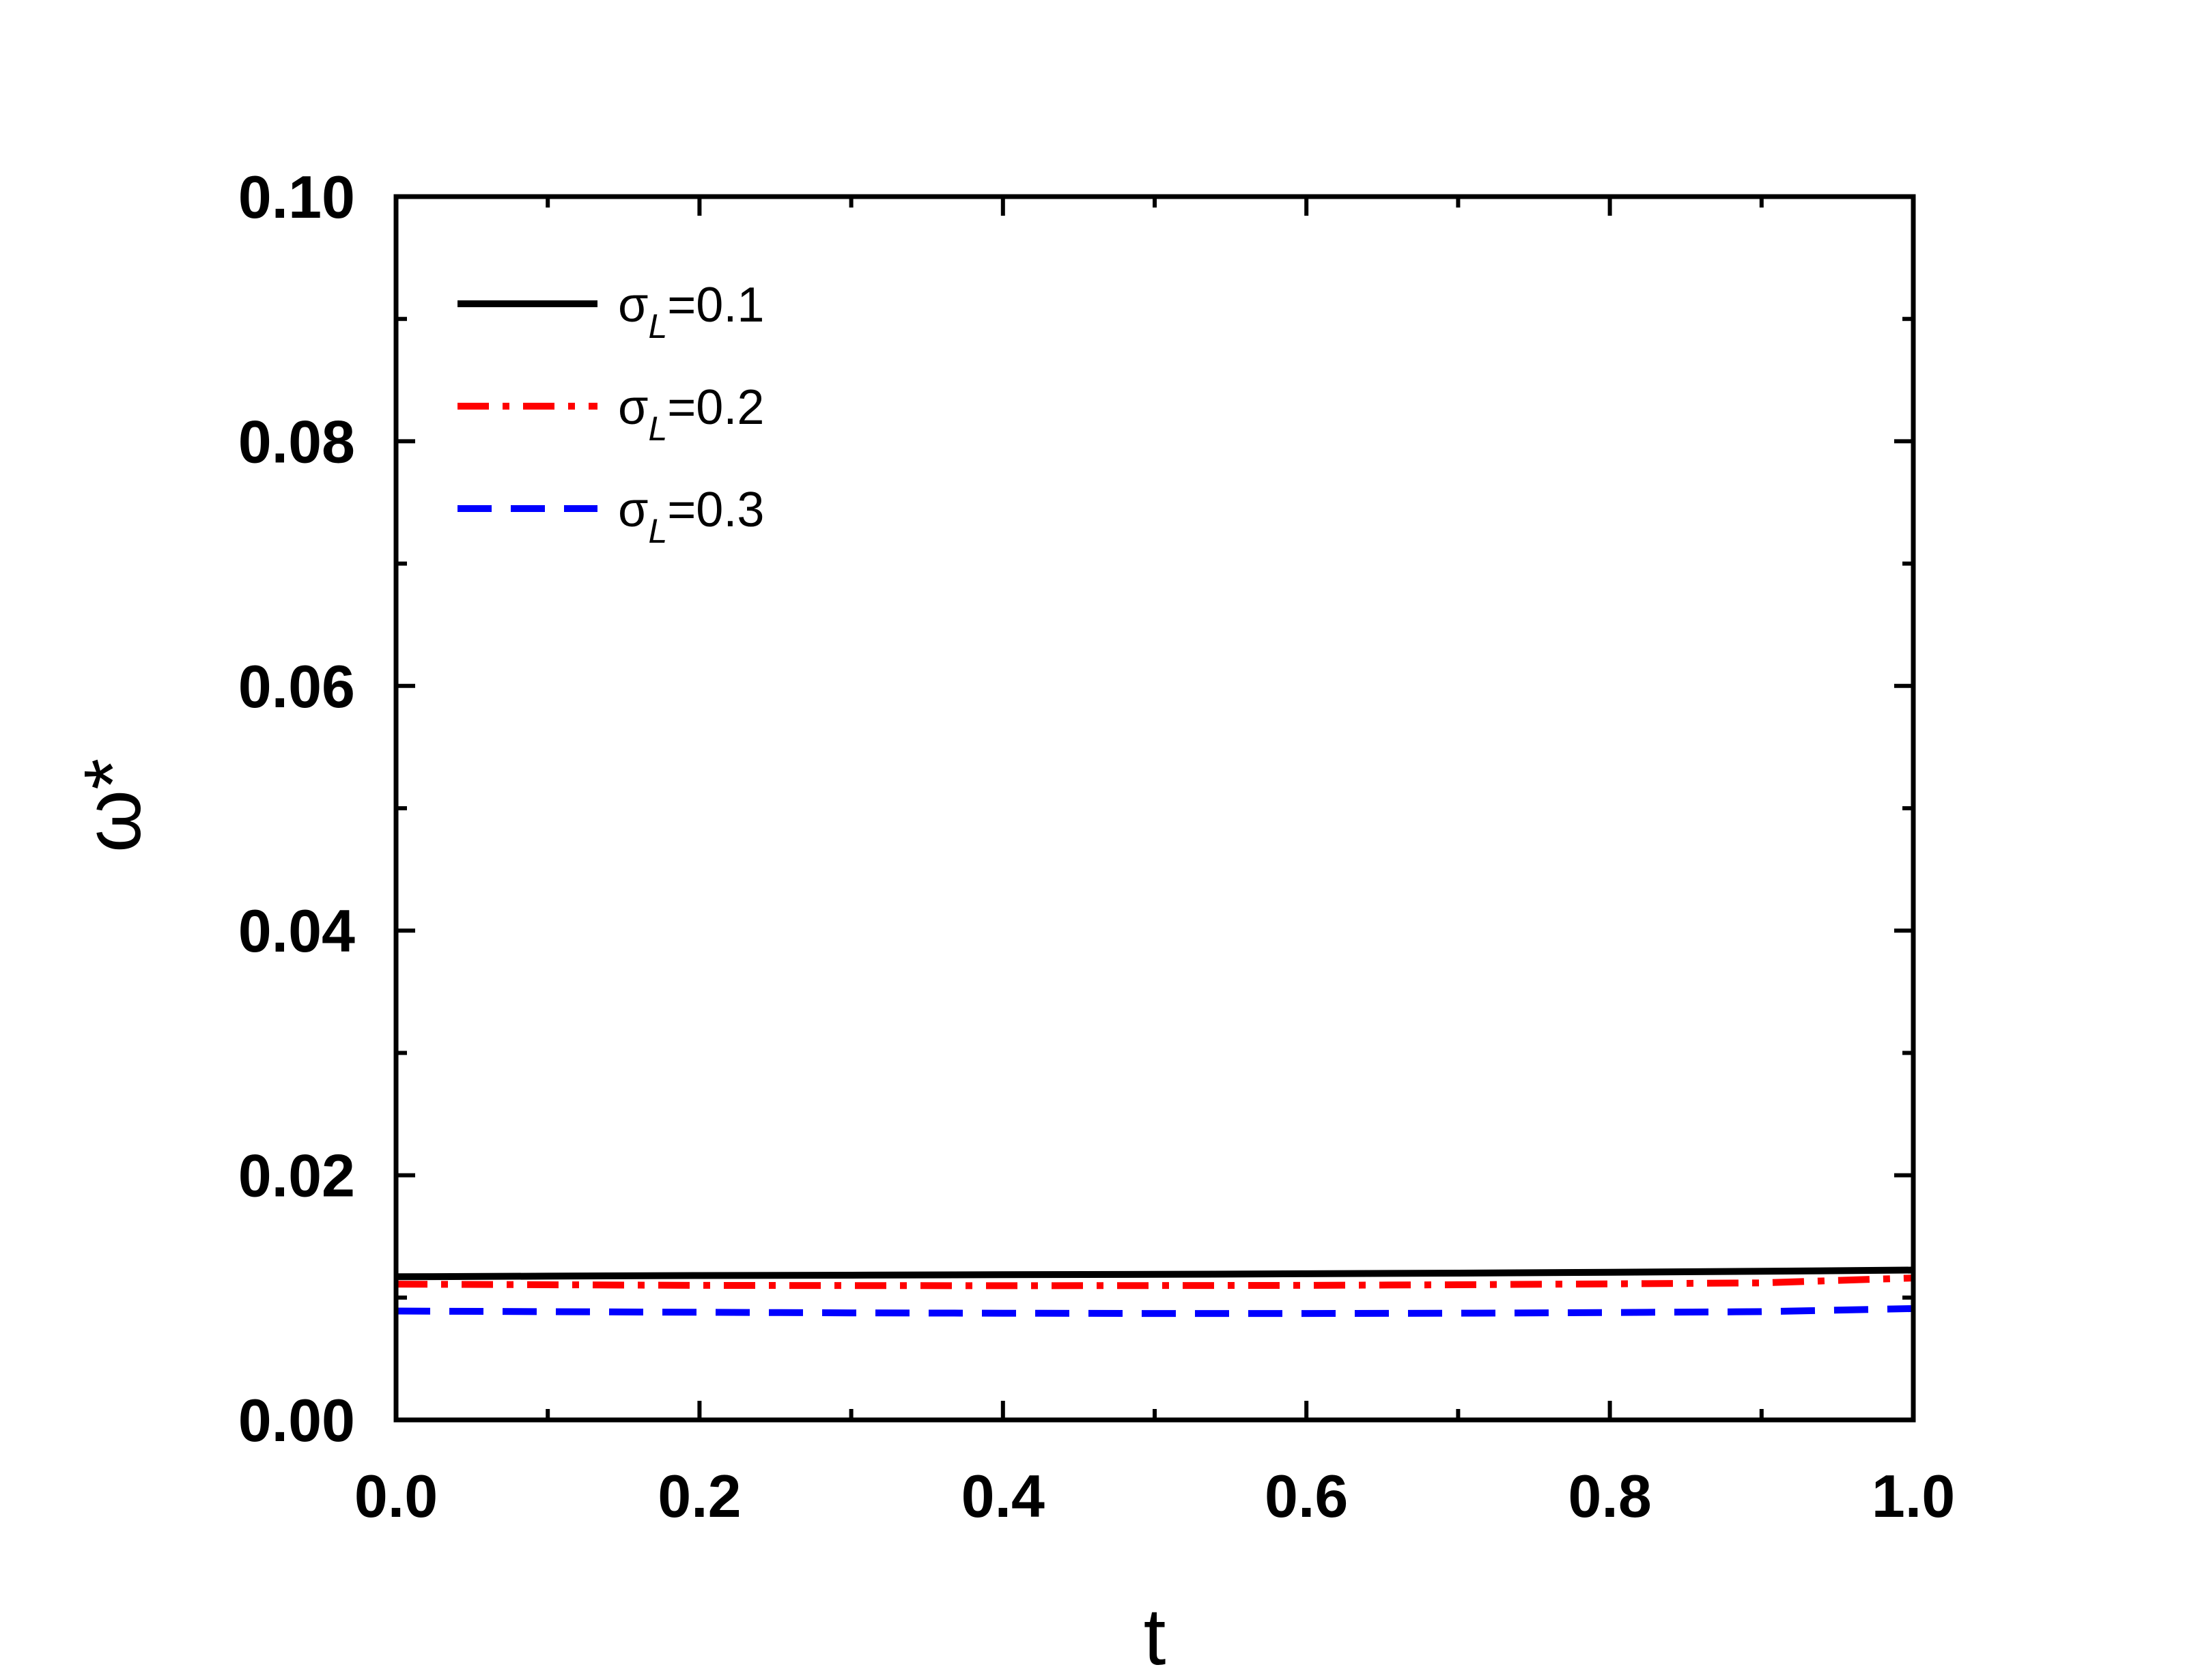 The width and height of the screenshot is (2196, 1680). I want to click on y-axis-title: ω*, so click(113, 805).